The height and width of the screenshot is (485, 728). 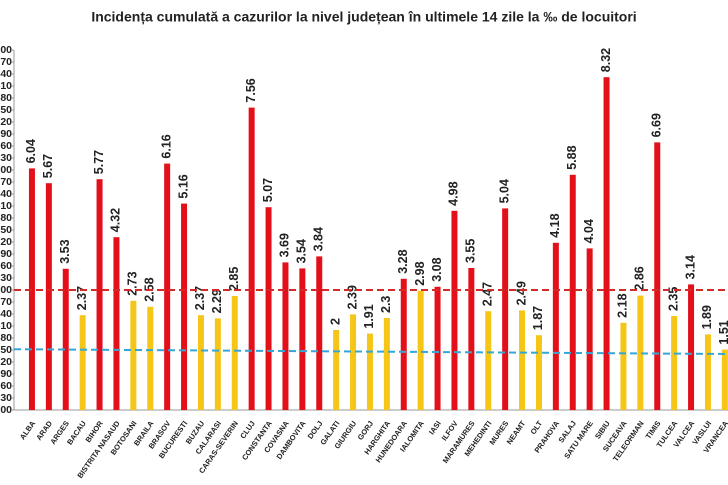 What do you see at coordinates (589, 231) in the screenshot?
I see `value-label: 4.04` at bounding box center [589, 231].